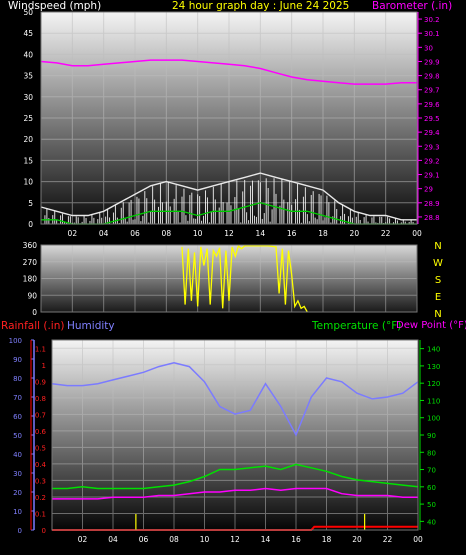 The width and height of the screenshot is (466, 555). Describe the element at coordinates (28, 139) in the screenshot. I see `wind-tick-label: 20` at that location.